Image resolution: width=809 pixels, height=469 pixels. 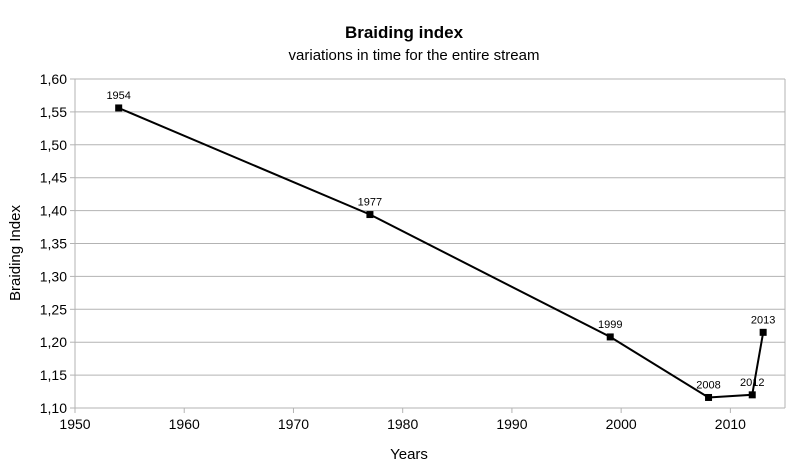 I want to click on chart-title: Braiding index, so click(x=404, y=32).